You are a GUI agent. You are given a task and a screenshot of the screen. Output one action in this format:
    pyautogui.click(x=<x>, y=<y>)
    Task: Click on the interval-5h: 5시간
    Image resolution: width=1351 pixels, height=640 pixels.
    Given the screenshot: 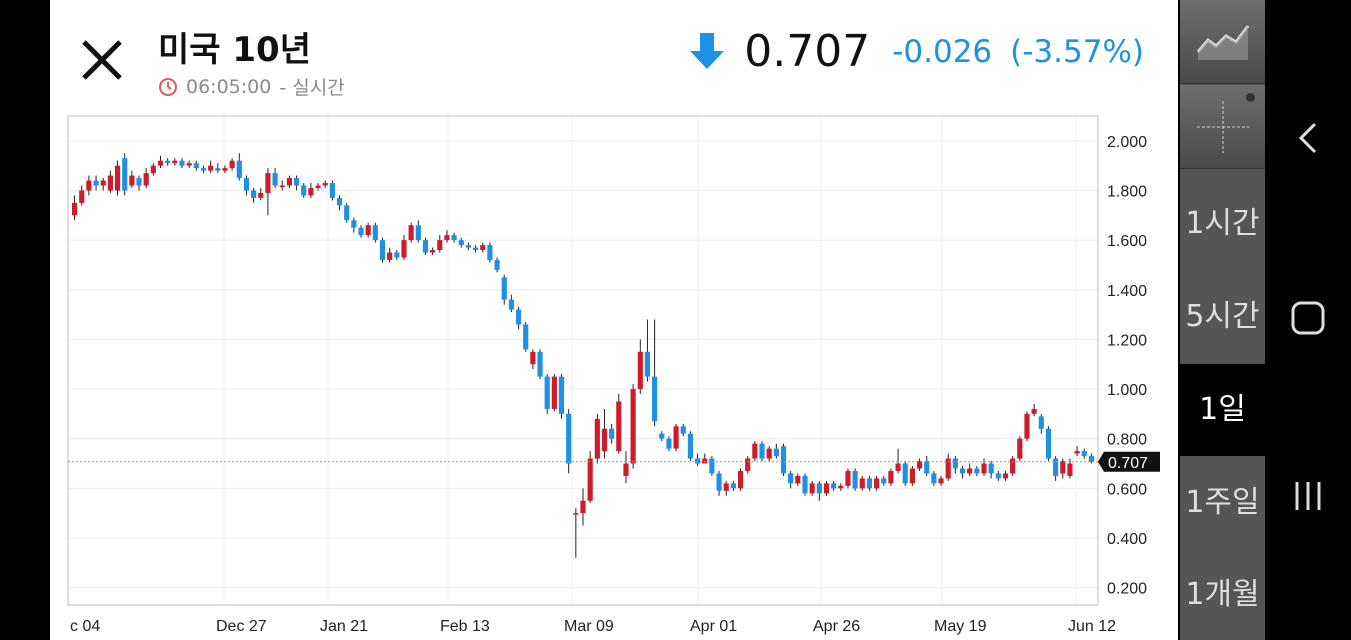 What is the action you would take?
    pyautogui.click(x=1222, y=316)
    